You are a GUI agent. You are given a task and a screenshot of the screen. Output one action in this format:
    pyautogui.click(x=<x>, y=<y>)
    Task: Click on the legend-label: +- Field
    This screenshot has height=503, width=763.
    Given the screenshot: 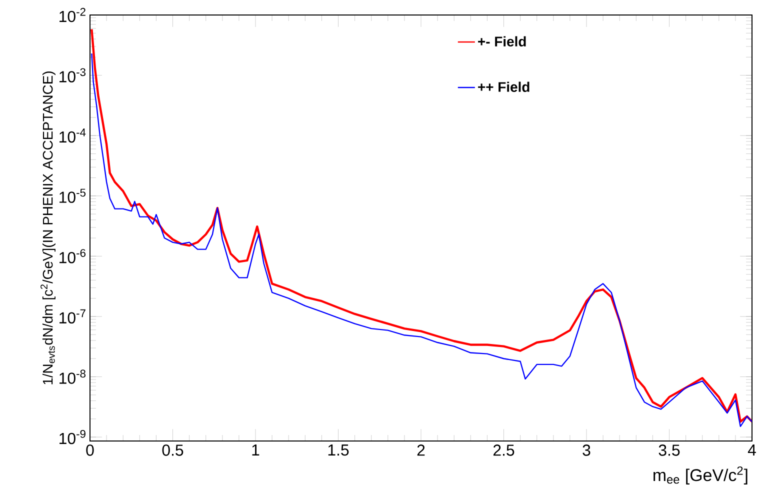 What is the action you would take?
    pyautogui.click(x=502, y=41)
    